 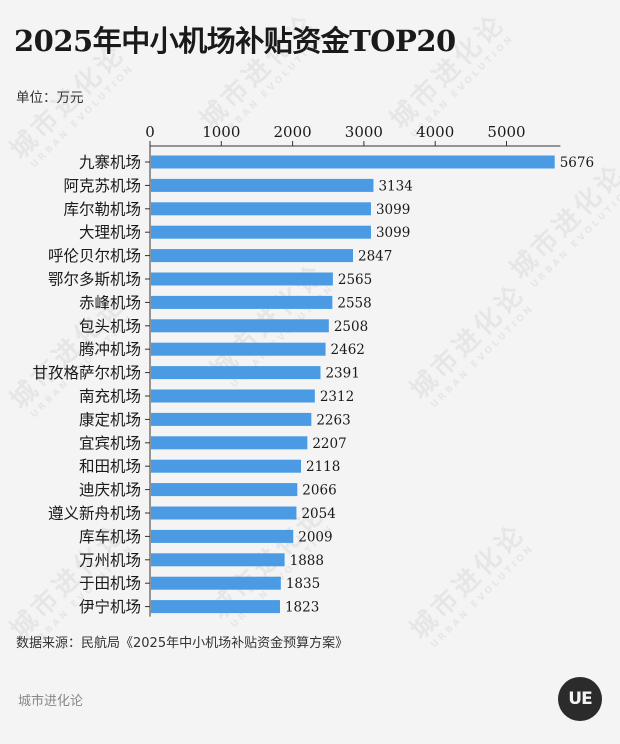 I want to click on value-label: 2066, so click(x=319, y=491).